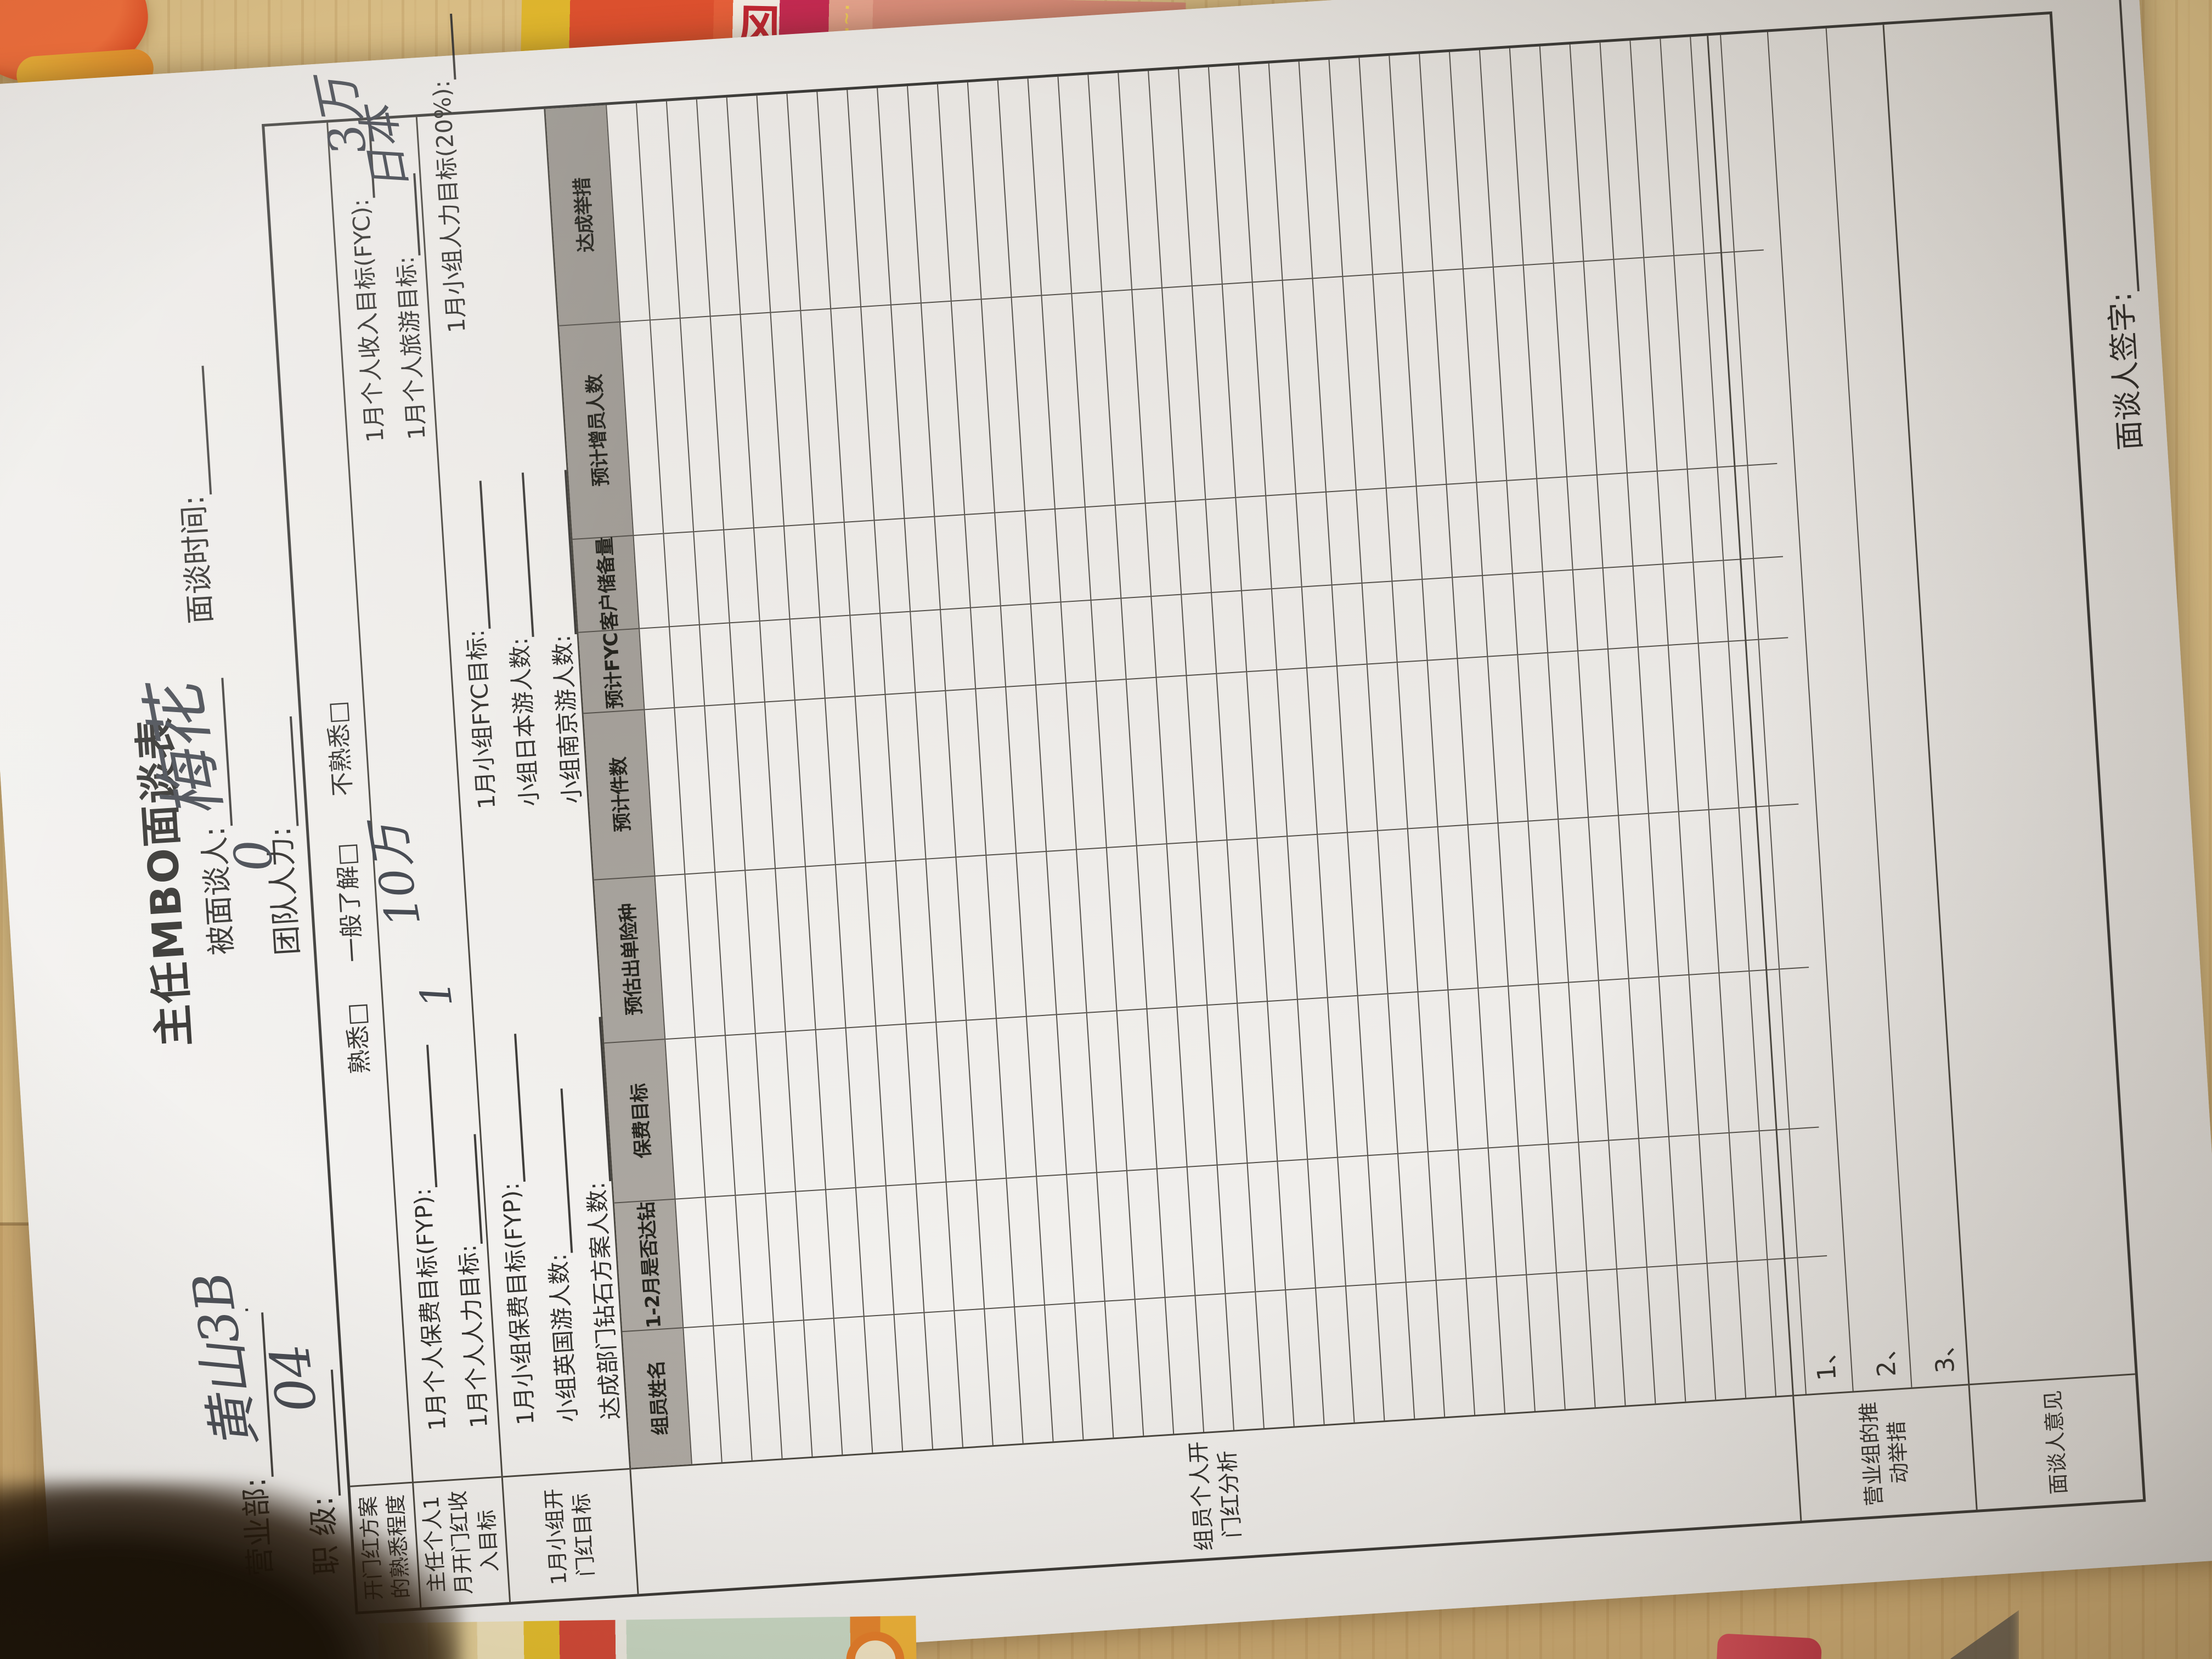 This screenshot has width=2212, height=1659. What do you see at coordinates (553, 1171) in the screenshot?
I see `group-uk-underline` at bounding box center [553, 1171].